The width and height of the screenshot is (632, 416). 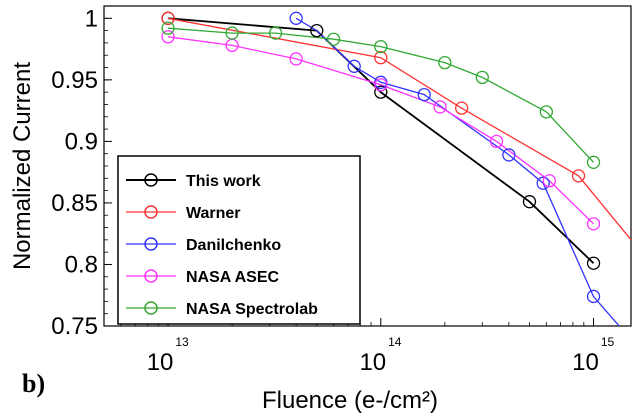 What do you see at coordinates (22, 166) in the screenshot?
I see `y-axis-title: Normalized Current` at bounding box center [22, 166].